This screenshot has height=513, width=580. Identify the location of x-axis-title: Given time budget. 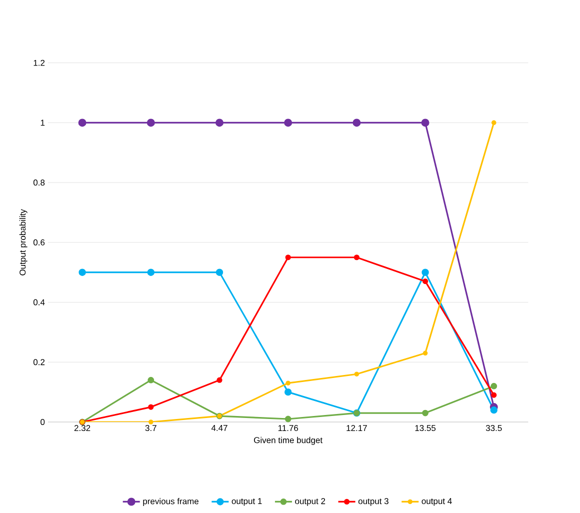
(288, 440).